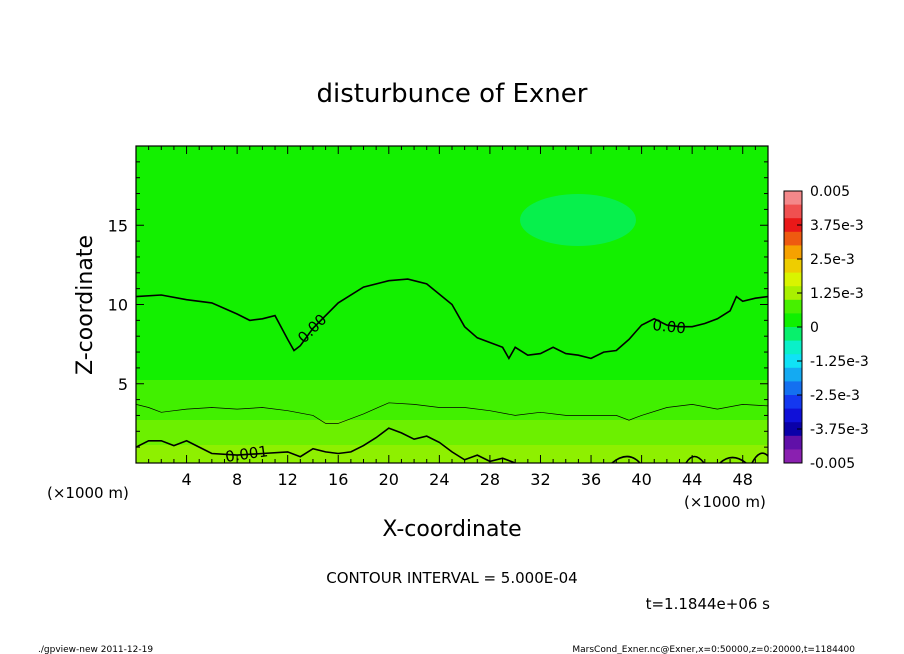 This screenshot has height=654, width=904. What do you see at coordinates (118, 225) in the screenshot?
I see `y-tick-label: 15` at bounding box center [118, 225].